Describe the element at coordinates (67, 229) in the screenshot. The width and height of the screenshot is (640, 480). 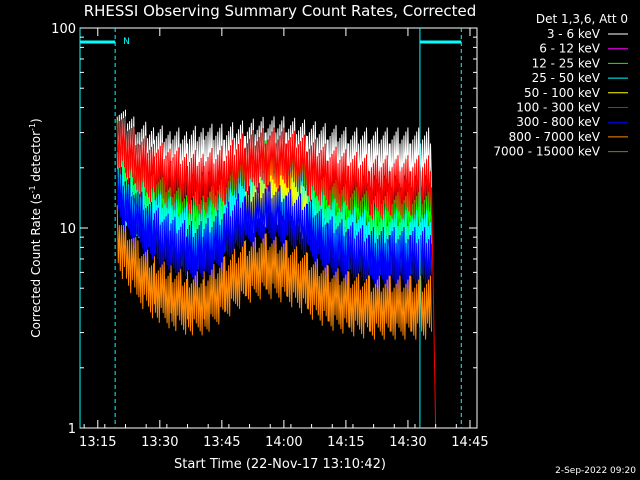
I see `y-tick-label: 10` at that location.